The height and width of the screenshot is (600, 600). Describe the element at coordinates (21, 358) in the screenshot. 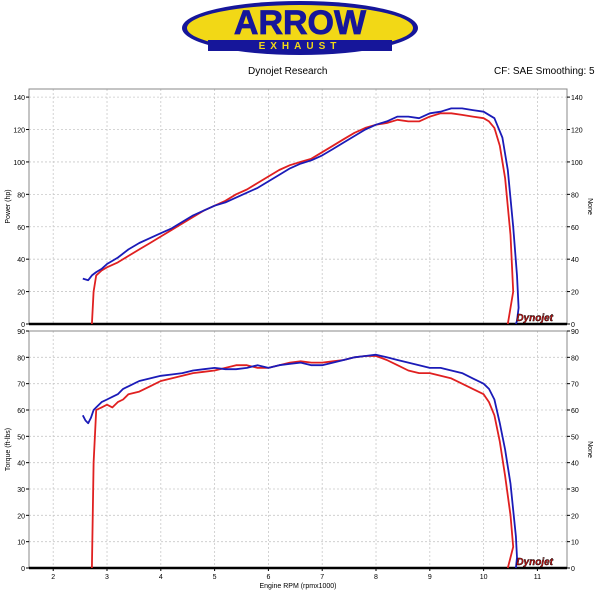

I see `torque-ytick-label-left: 80` at that location.